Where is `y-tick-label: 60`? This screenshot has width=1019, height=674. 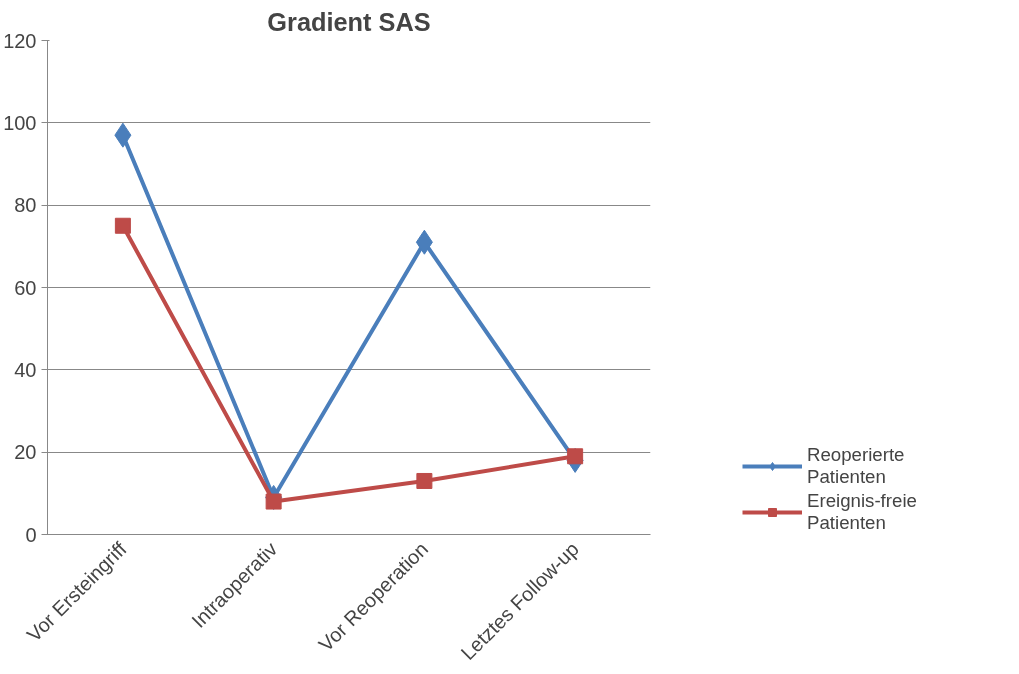
y-tick-label: 60 is located at coordinates (25, 287).